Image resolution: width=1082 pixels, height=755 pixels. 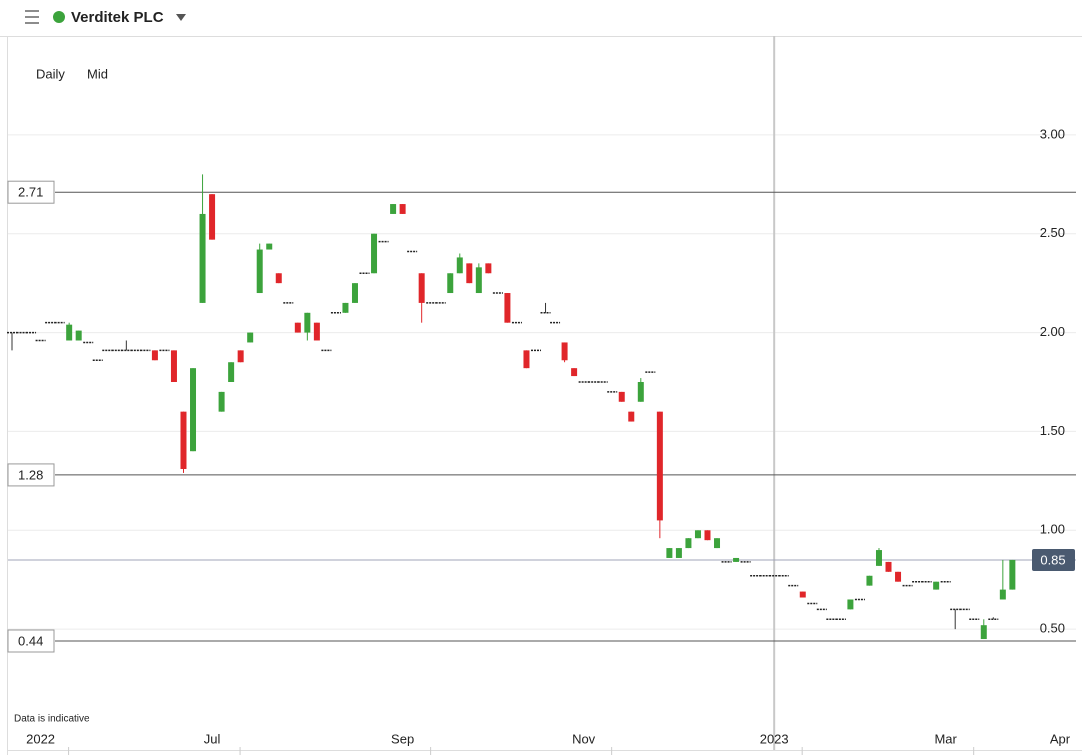 What do you see at coordinates (32, 17) in the screenshot?
I see `menu-icon` at bounding box center [32, 17].